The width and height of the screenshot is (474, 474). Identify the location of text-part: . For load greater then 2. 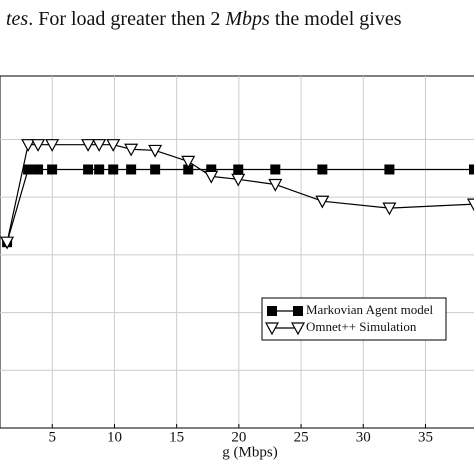
(126, 19).